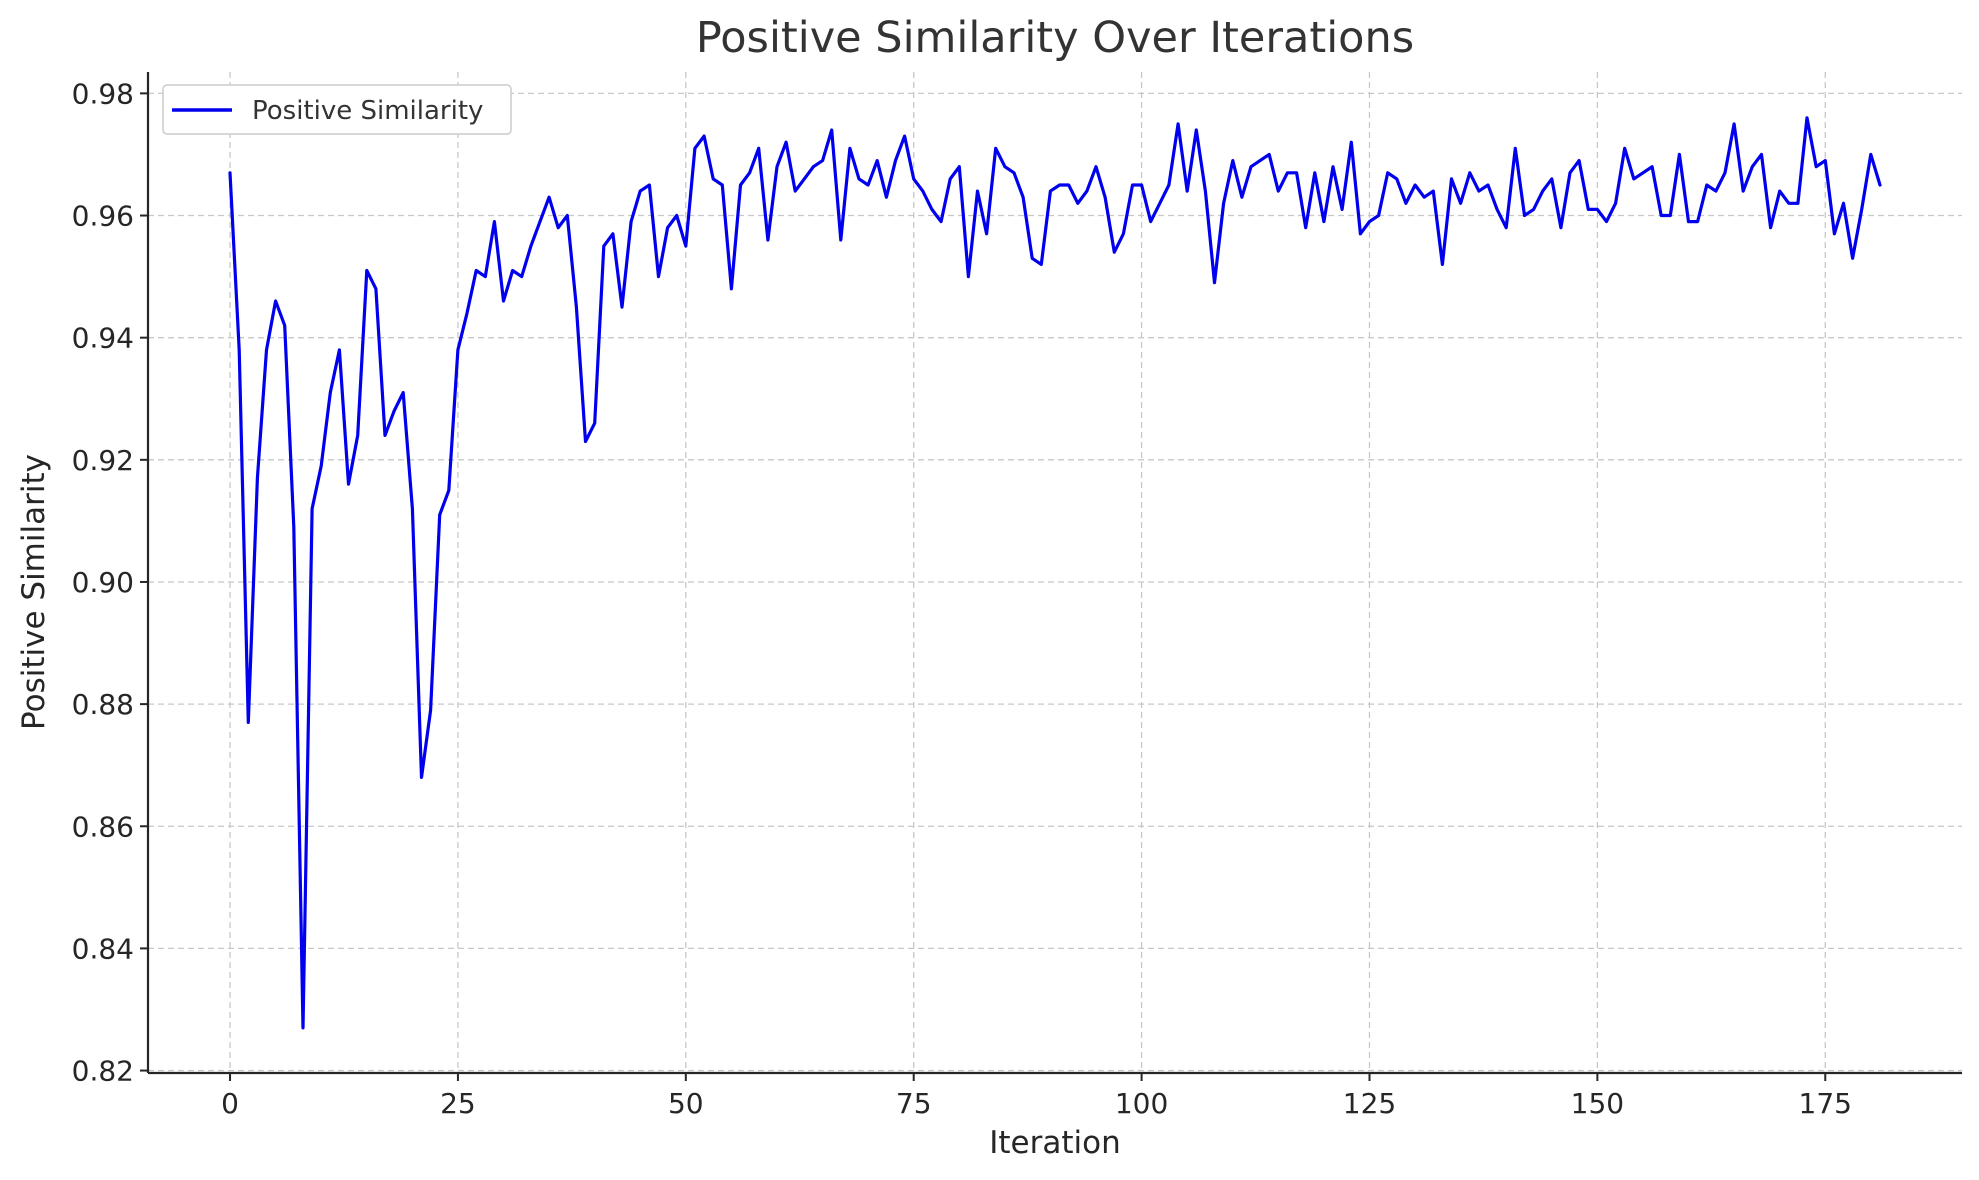  I want to click on x-tick-label: 100, so click(1141, 1103).